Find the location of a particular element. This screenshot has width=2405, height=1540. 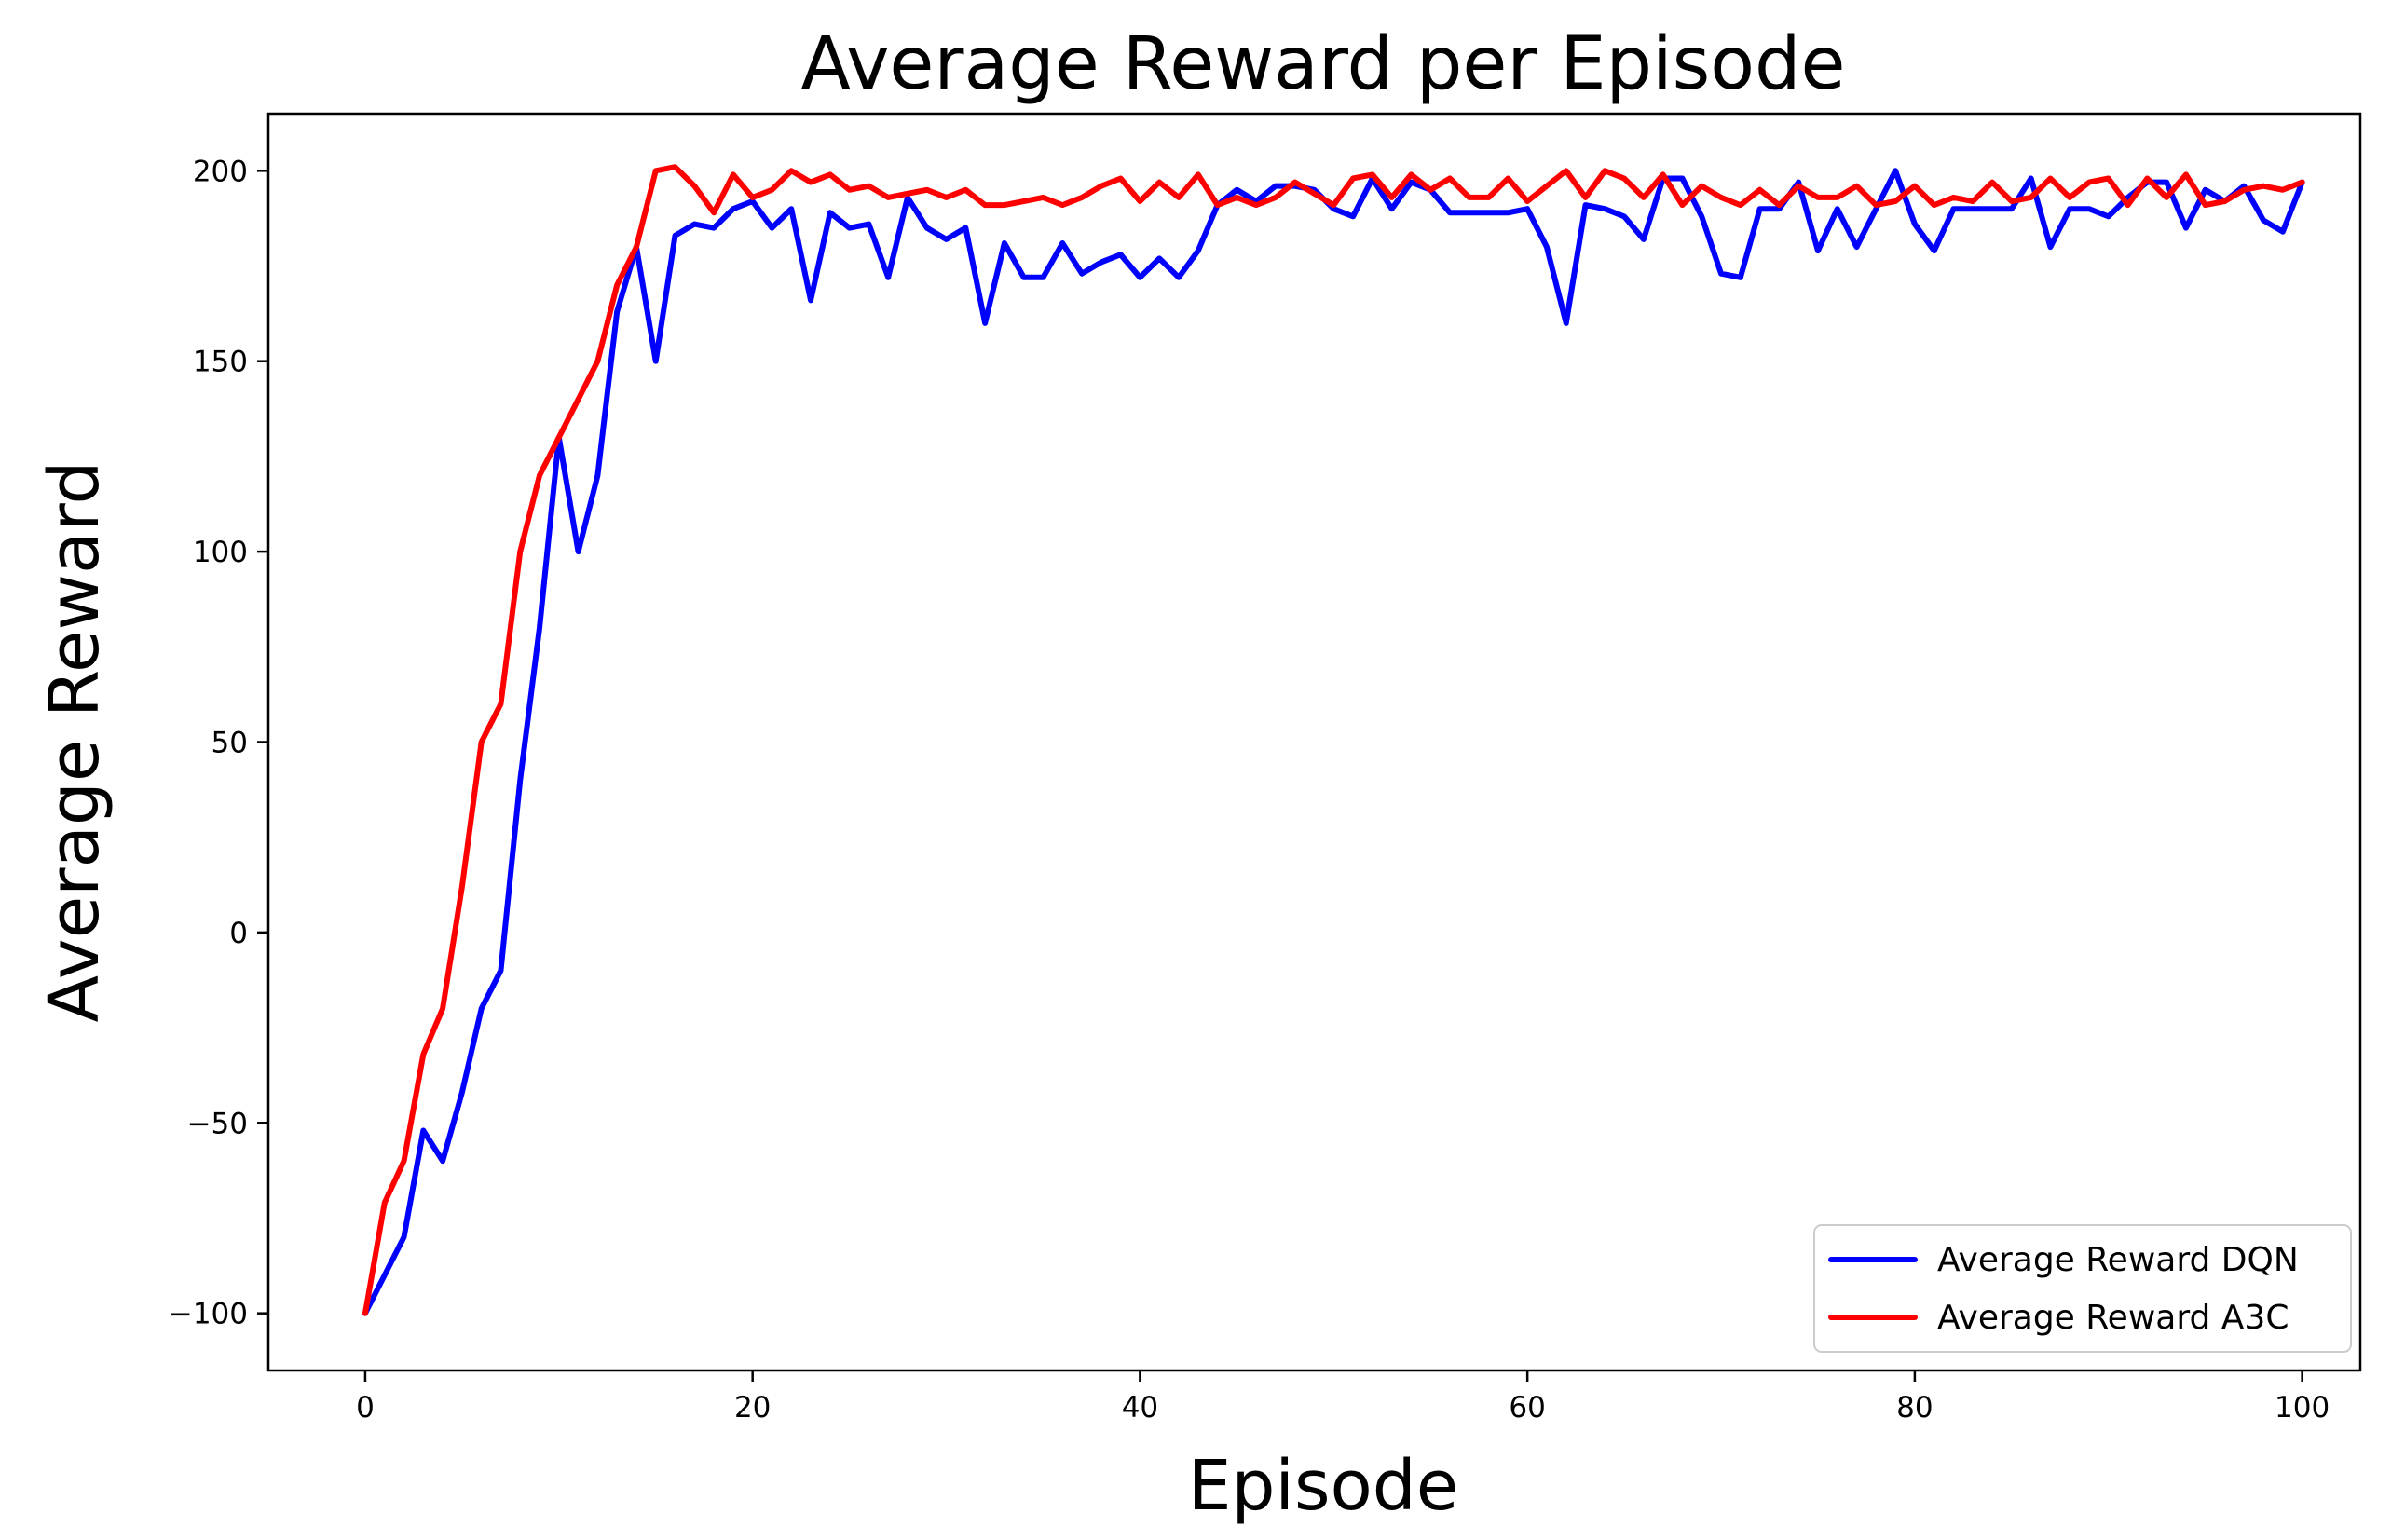

x-tick-label: 60 is located at coordinates (1527, 1407).